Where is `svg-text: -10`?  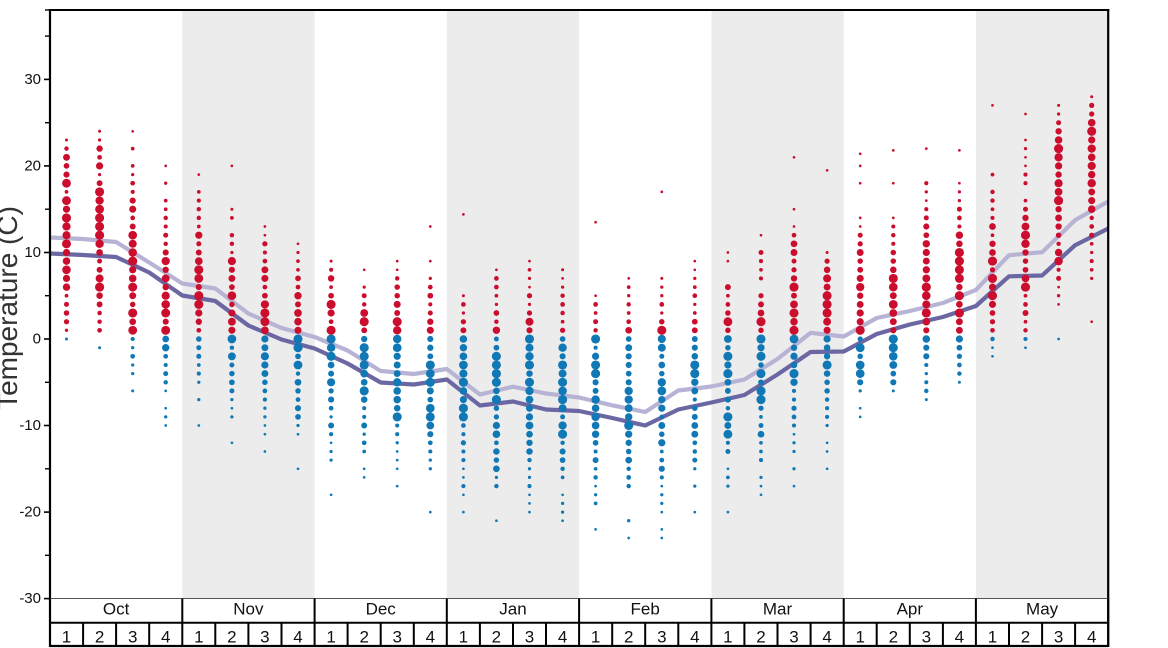
svg-text: -10 is located at coordinates (30, 425).